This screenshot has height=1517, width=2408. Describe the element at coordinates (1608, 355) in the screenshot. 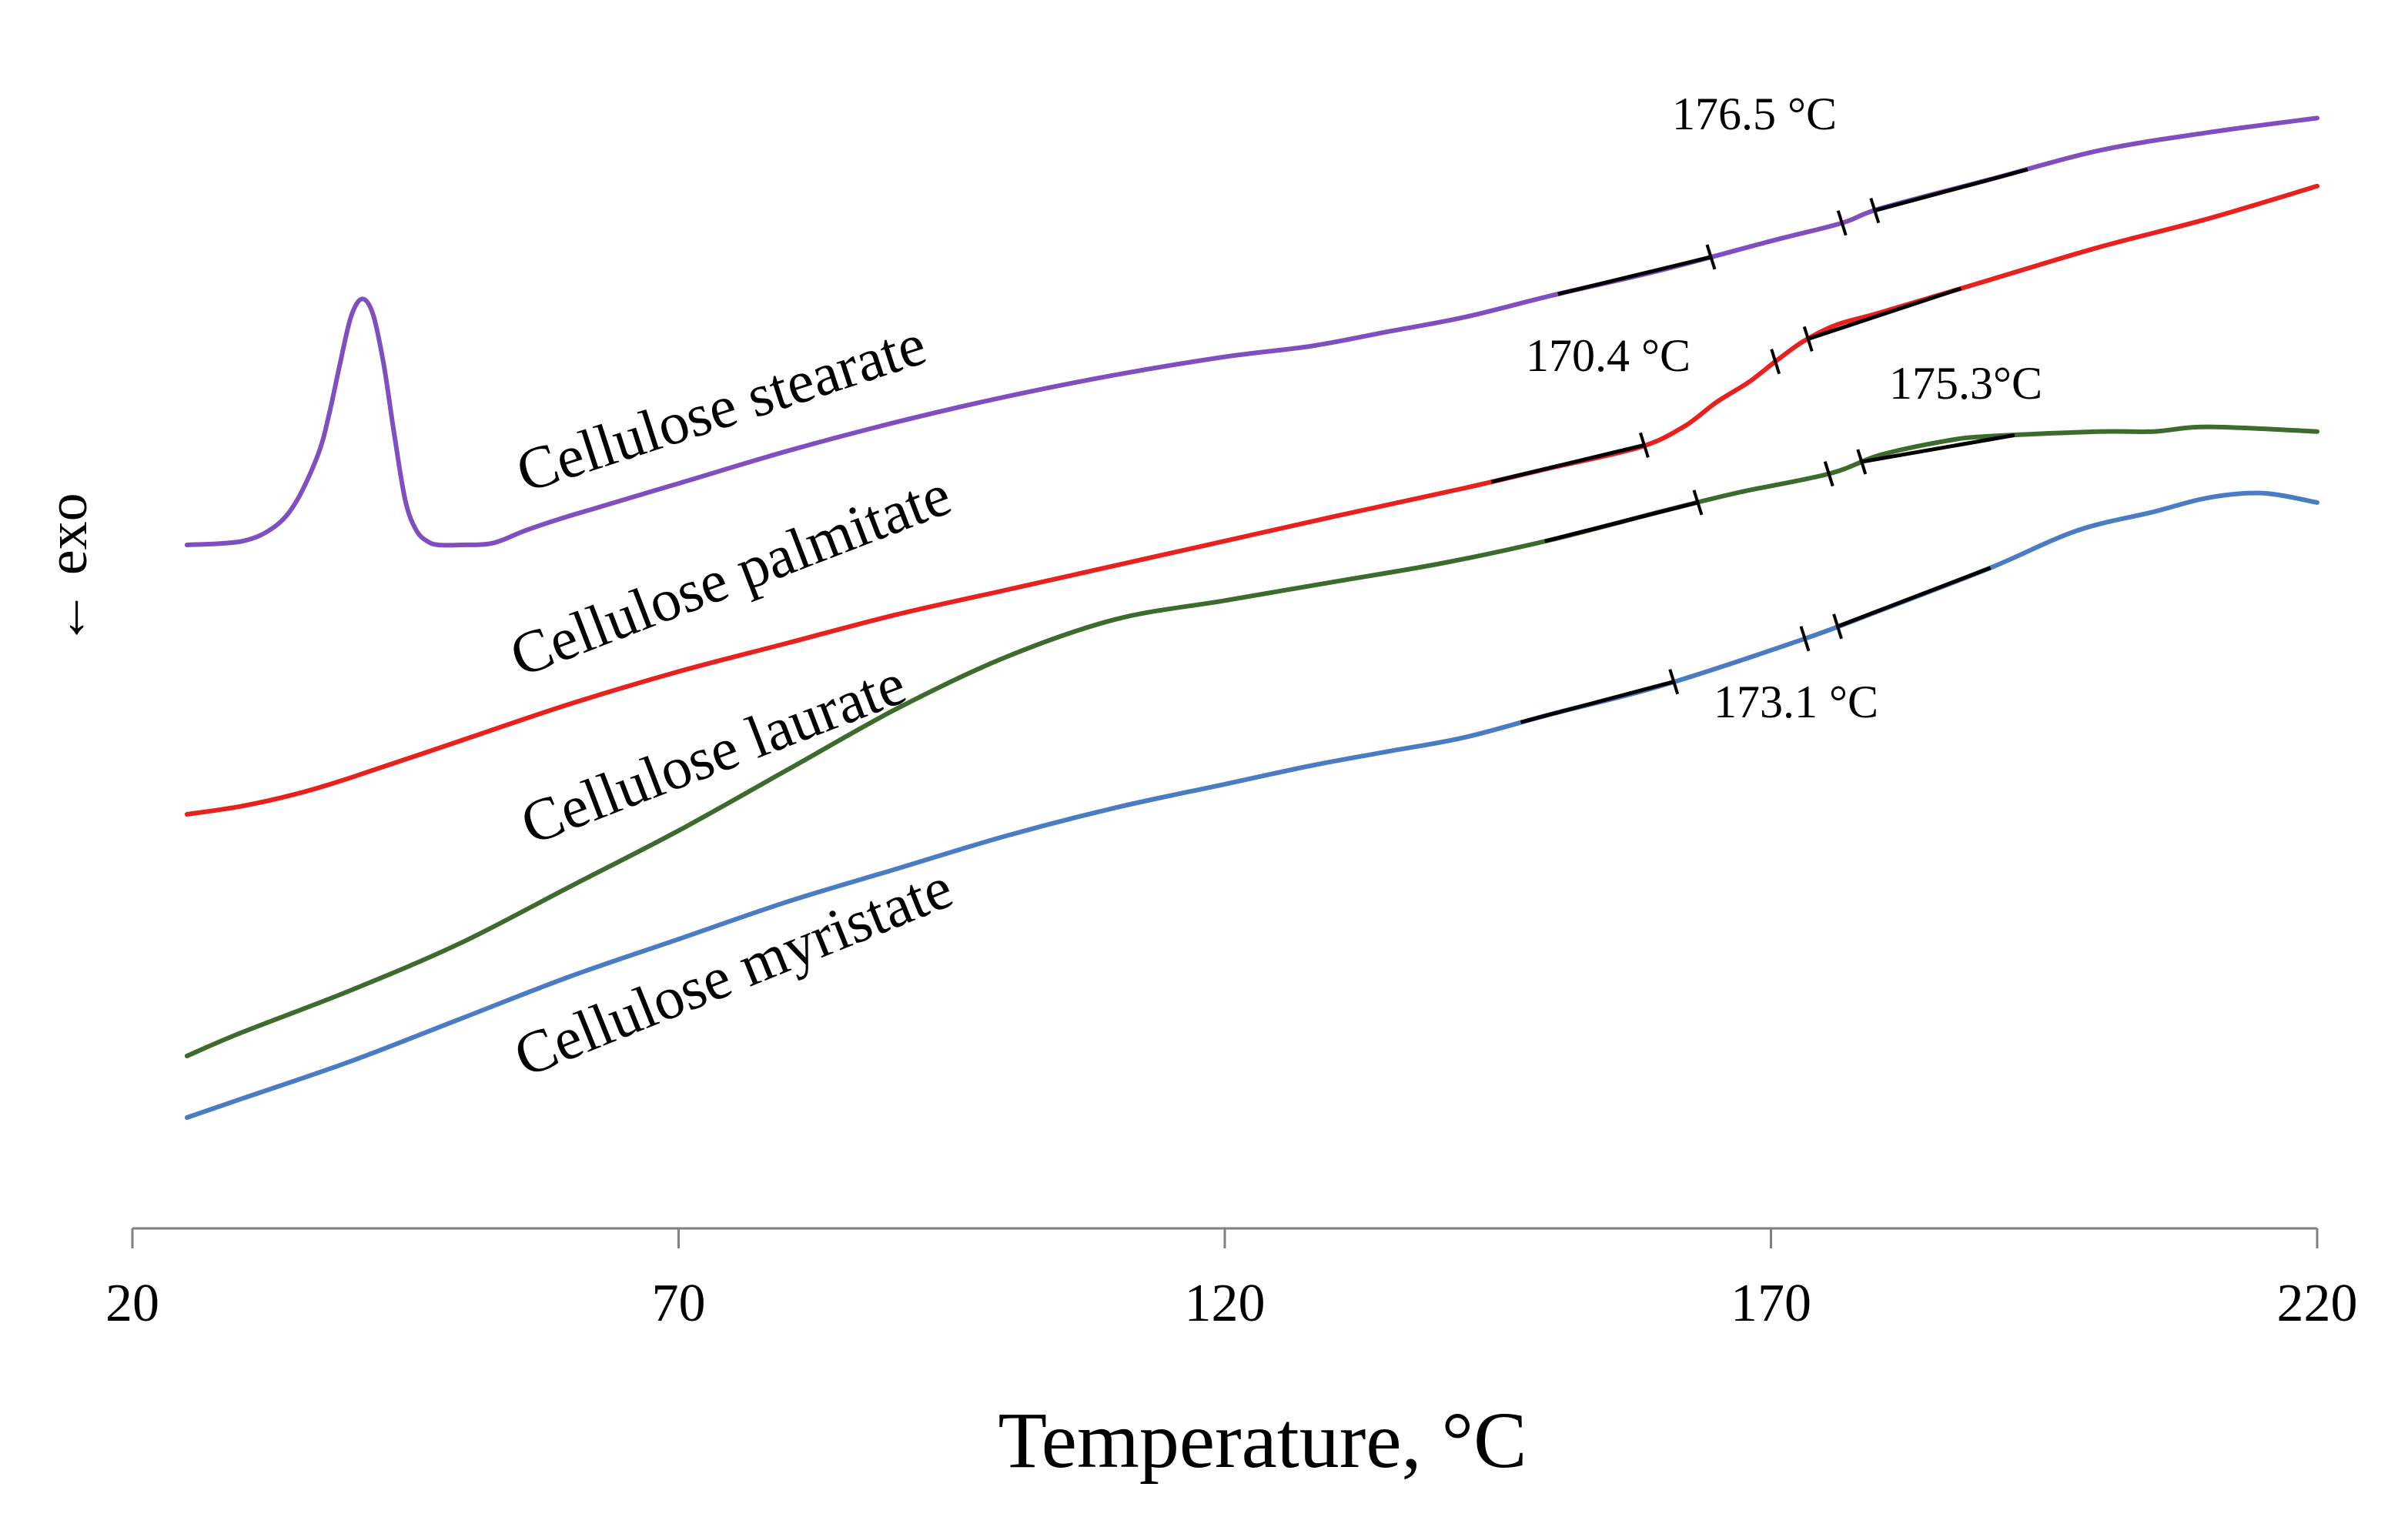

I see `tg-label-palmitate: 170.4 °C` at that location.